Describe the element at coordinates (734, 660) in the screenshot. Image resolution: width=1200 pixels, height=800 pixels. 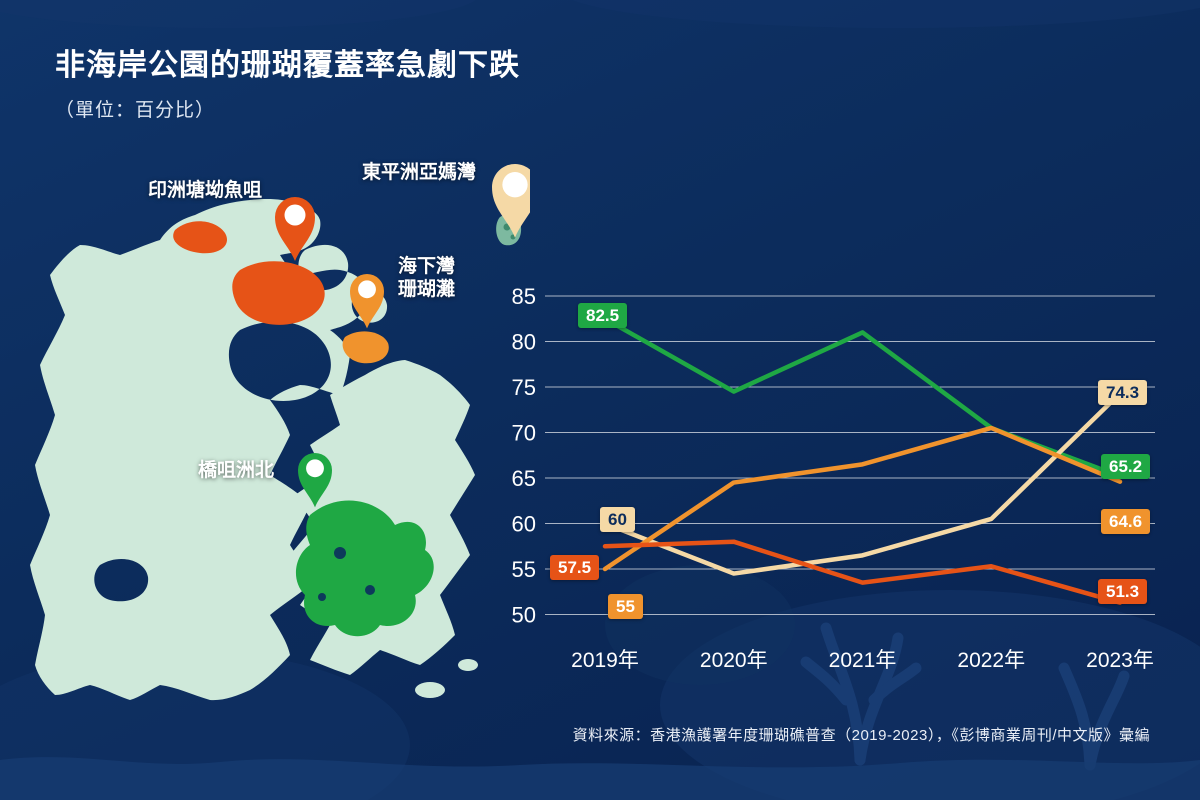
I see `x-tick-label: 2020年` at that location.